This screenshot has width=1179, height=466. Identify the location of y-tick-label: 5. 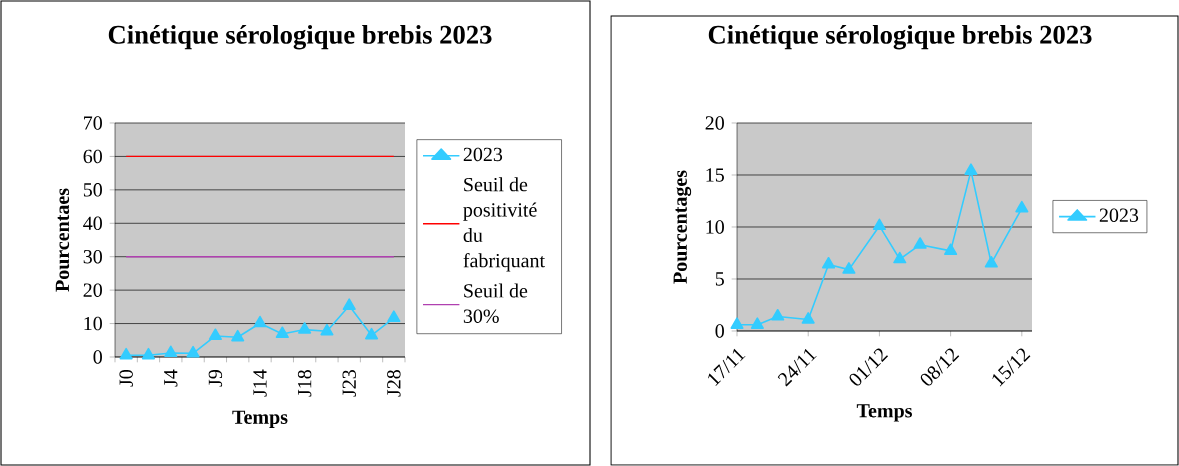
(719, 279).